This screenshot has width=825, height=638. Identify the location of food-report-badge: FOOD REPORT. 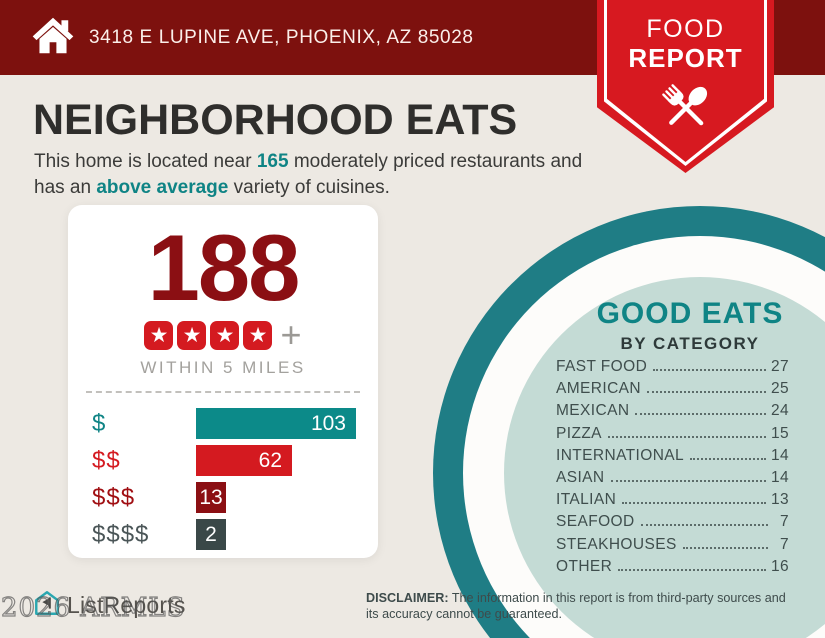
(685, 86).